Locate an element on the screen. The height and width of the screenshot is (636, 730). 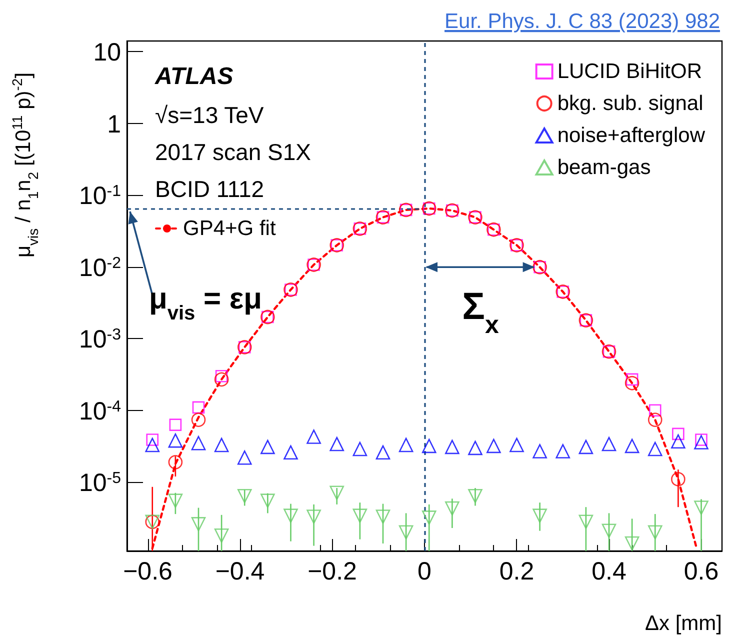
annotation: 2017 scan S1X is located at coordinates (233, 152).